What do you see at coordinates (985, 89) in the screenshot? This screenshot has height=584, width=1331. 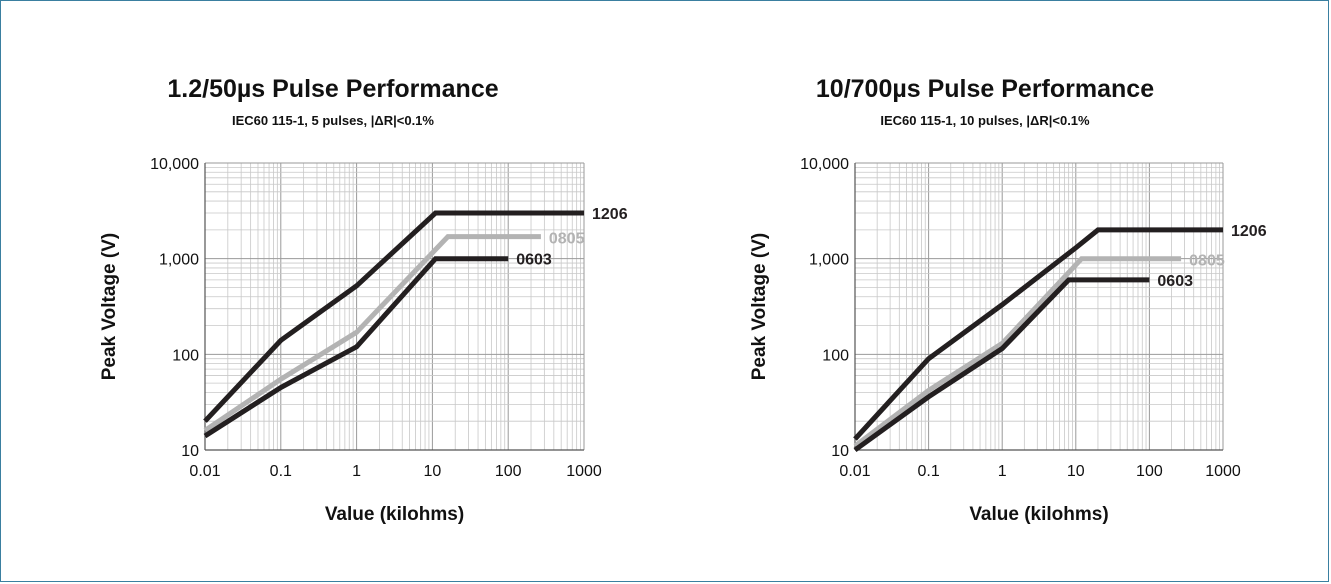 I see `chart-title: 10/700µs Pulse Performance` at bounding box center [985, 89].